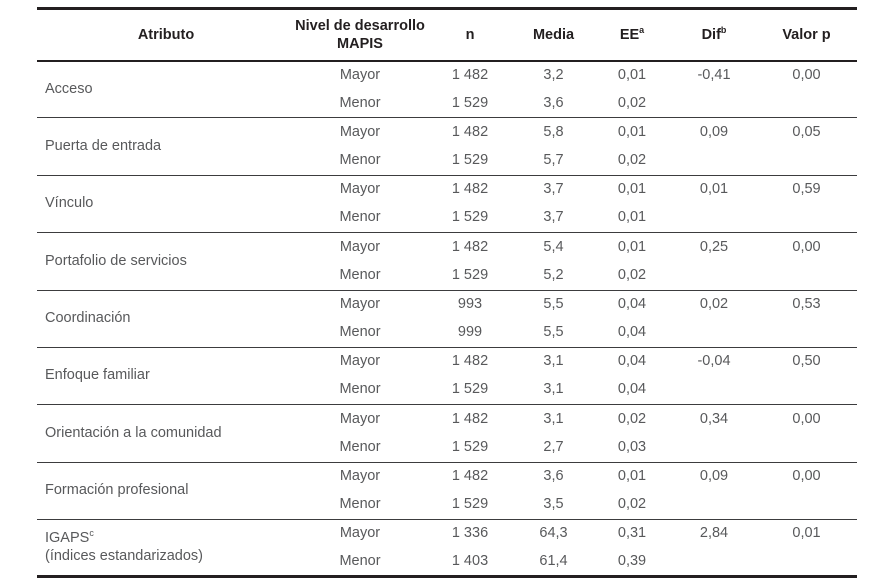 The image size is (878, 585). What do you see at coordinates (103, 145) in the screenshot?
I see `attribute-name: Puerta de entrada` at bounding box center [103, 145].